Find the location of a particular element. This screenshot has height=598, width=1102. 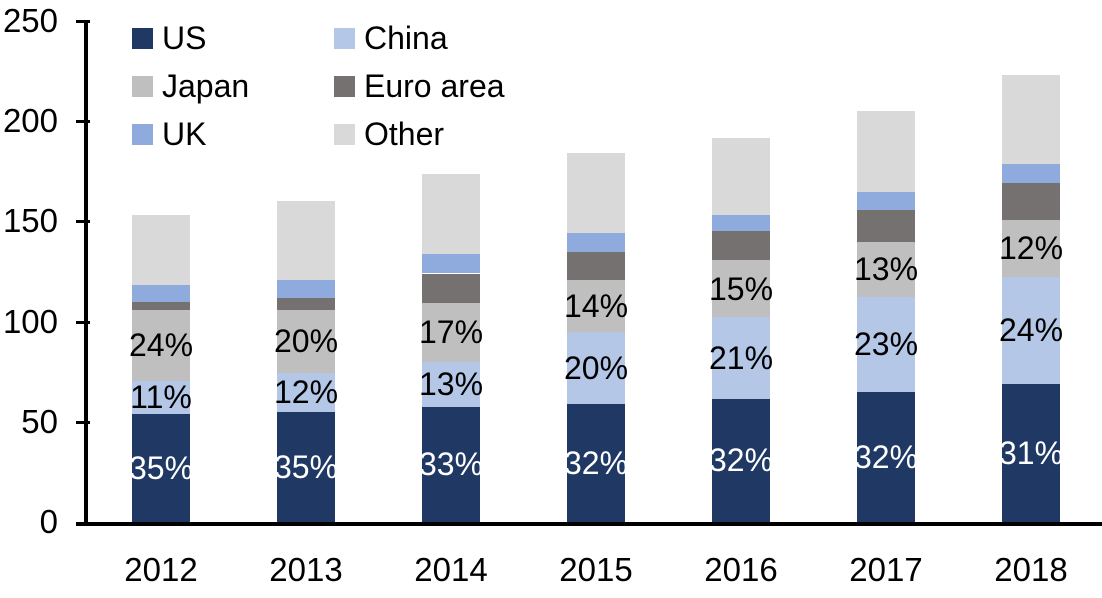

legend-swatch-japan-icon is located at coordinates (142, 86).